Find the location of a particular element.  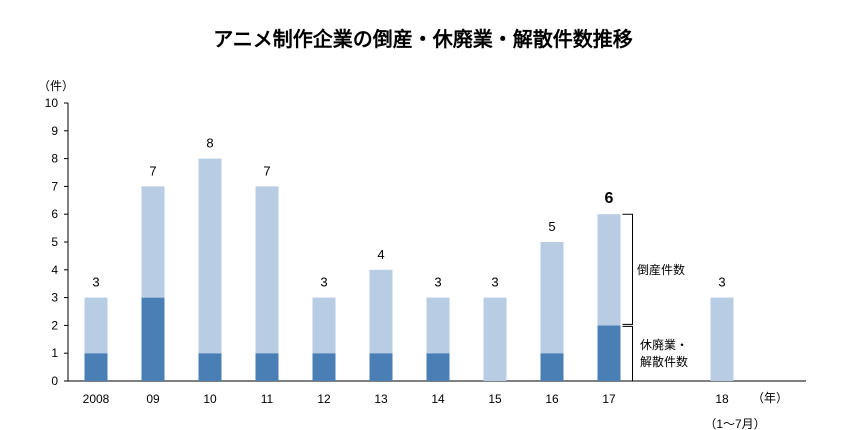

x-tick-label: 10 is located at coordinates (210, 399).